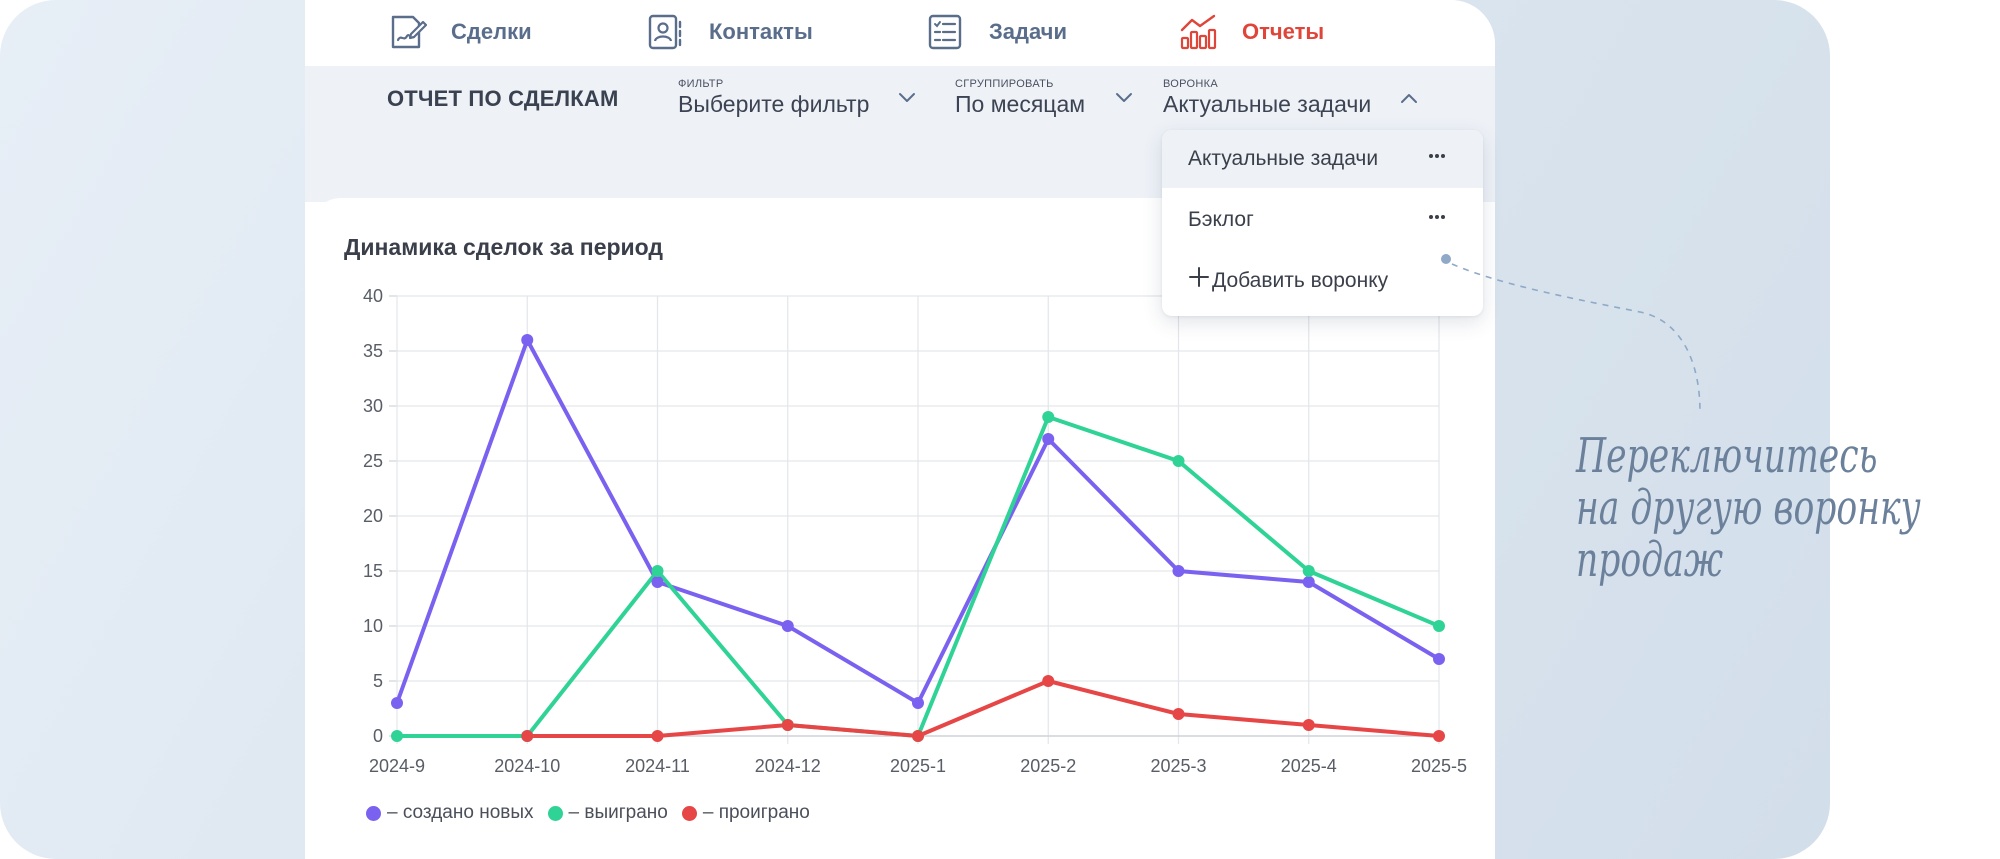 The height and width of the screenshot is (859, 2000). What do you see at coordinates (1048, 766) in the screenshot?
I see `x-tick-label: 2025-2` at bounding box center [1048, 766].